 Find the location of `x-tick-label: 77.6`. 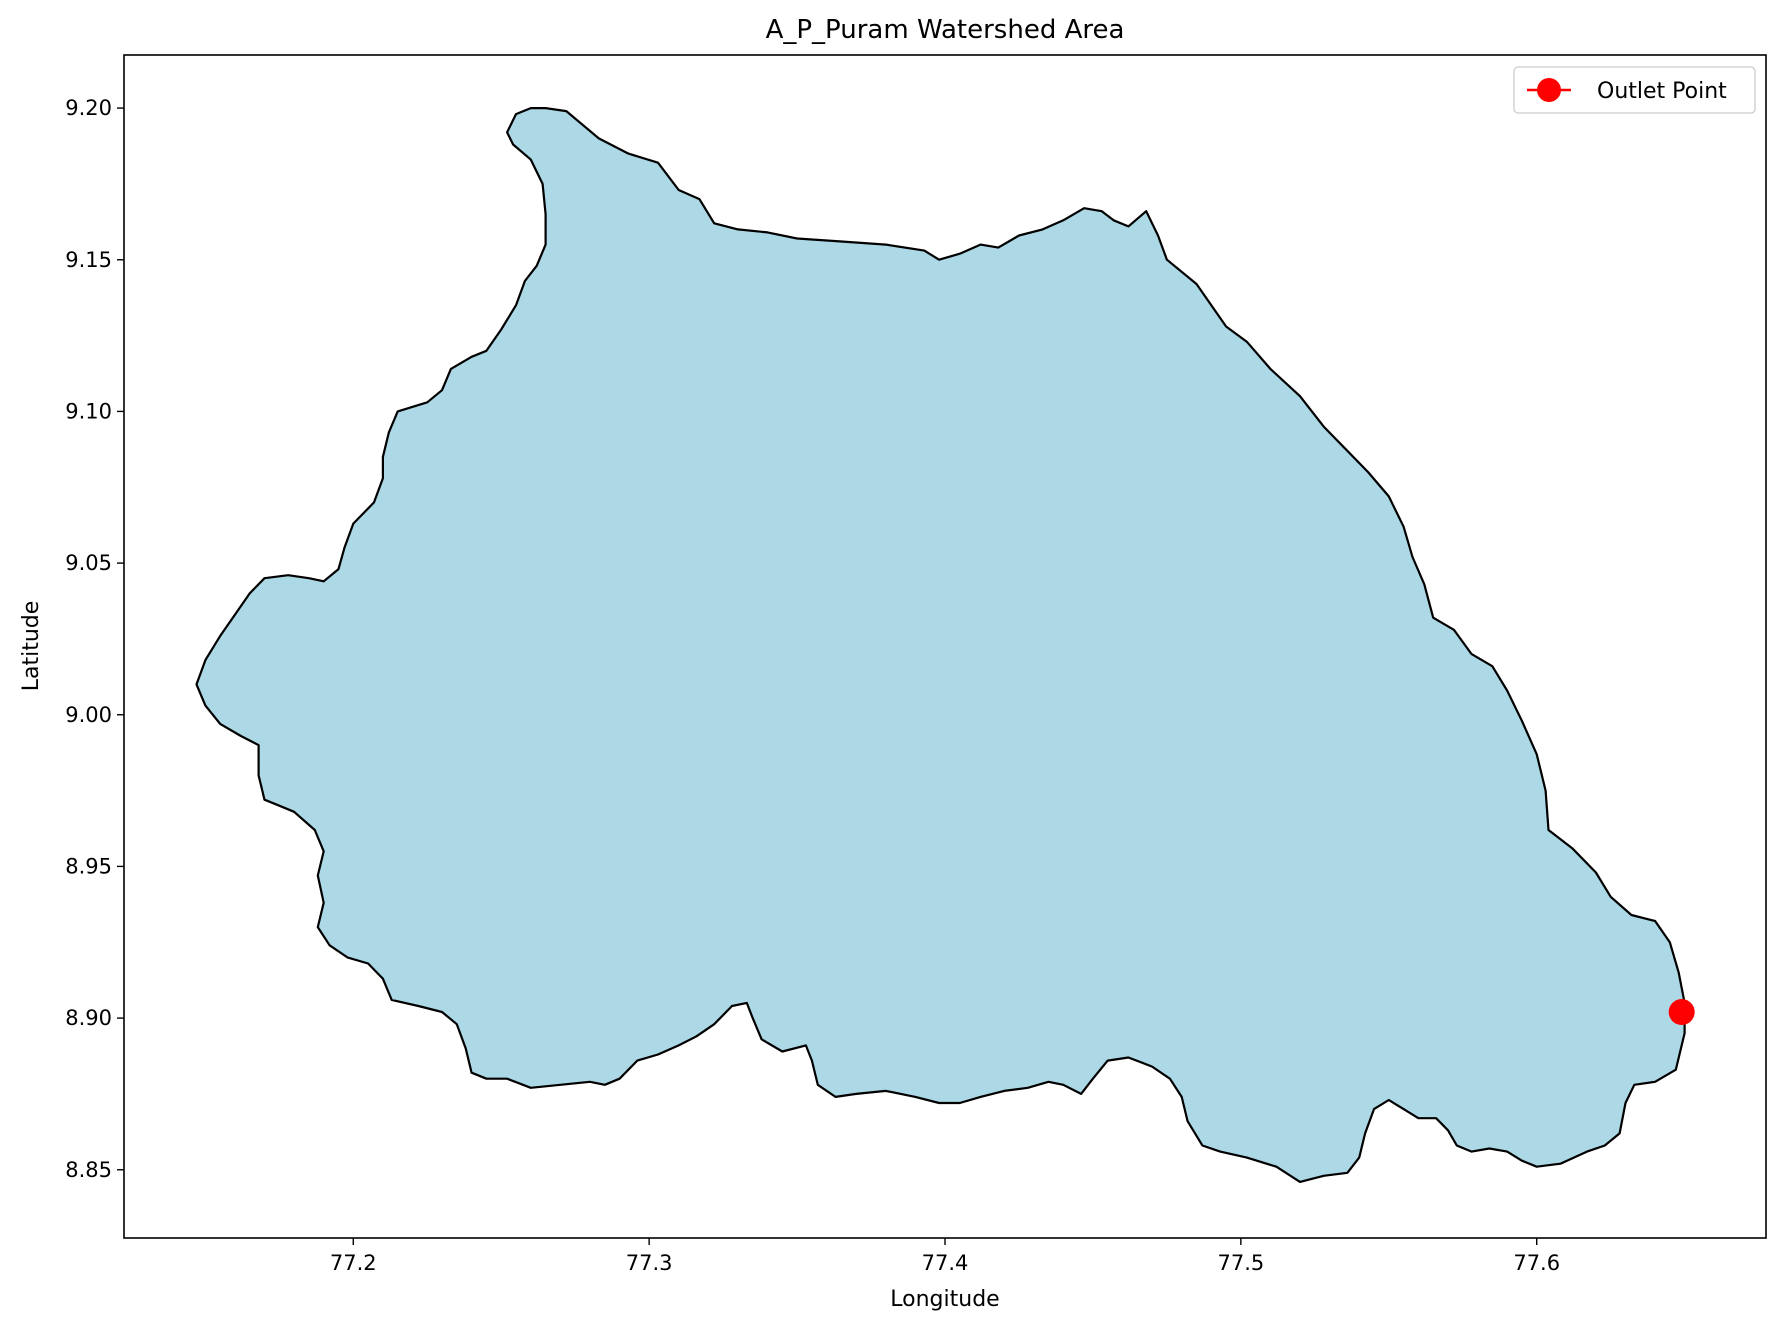

x-tick-label: 77.6 is located at coordinates (1536, 1263).